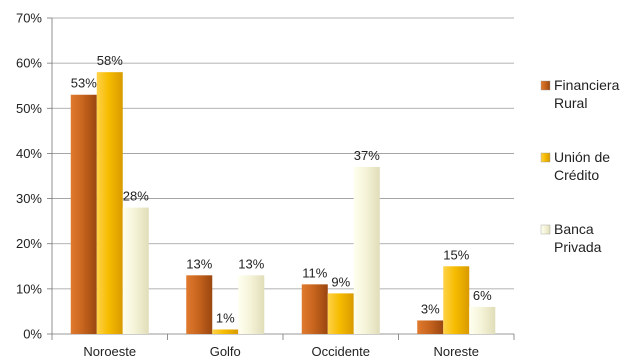 The height and width of the screenshot is (361, 629). Describe the element at coordinates (84, 83) in the screenshot. I see `data-label: 53%` at that location.